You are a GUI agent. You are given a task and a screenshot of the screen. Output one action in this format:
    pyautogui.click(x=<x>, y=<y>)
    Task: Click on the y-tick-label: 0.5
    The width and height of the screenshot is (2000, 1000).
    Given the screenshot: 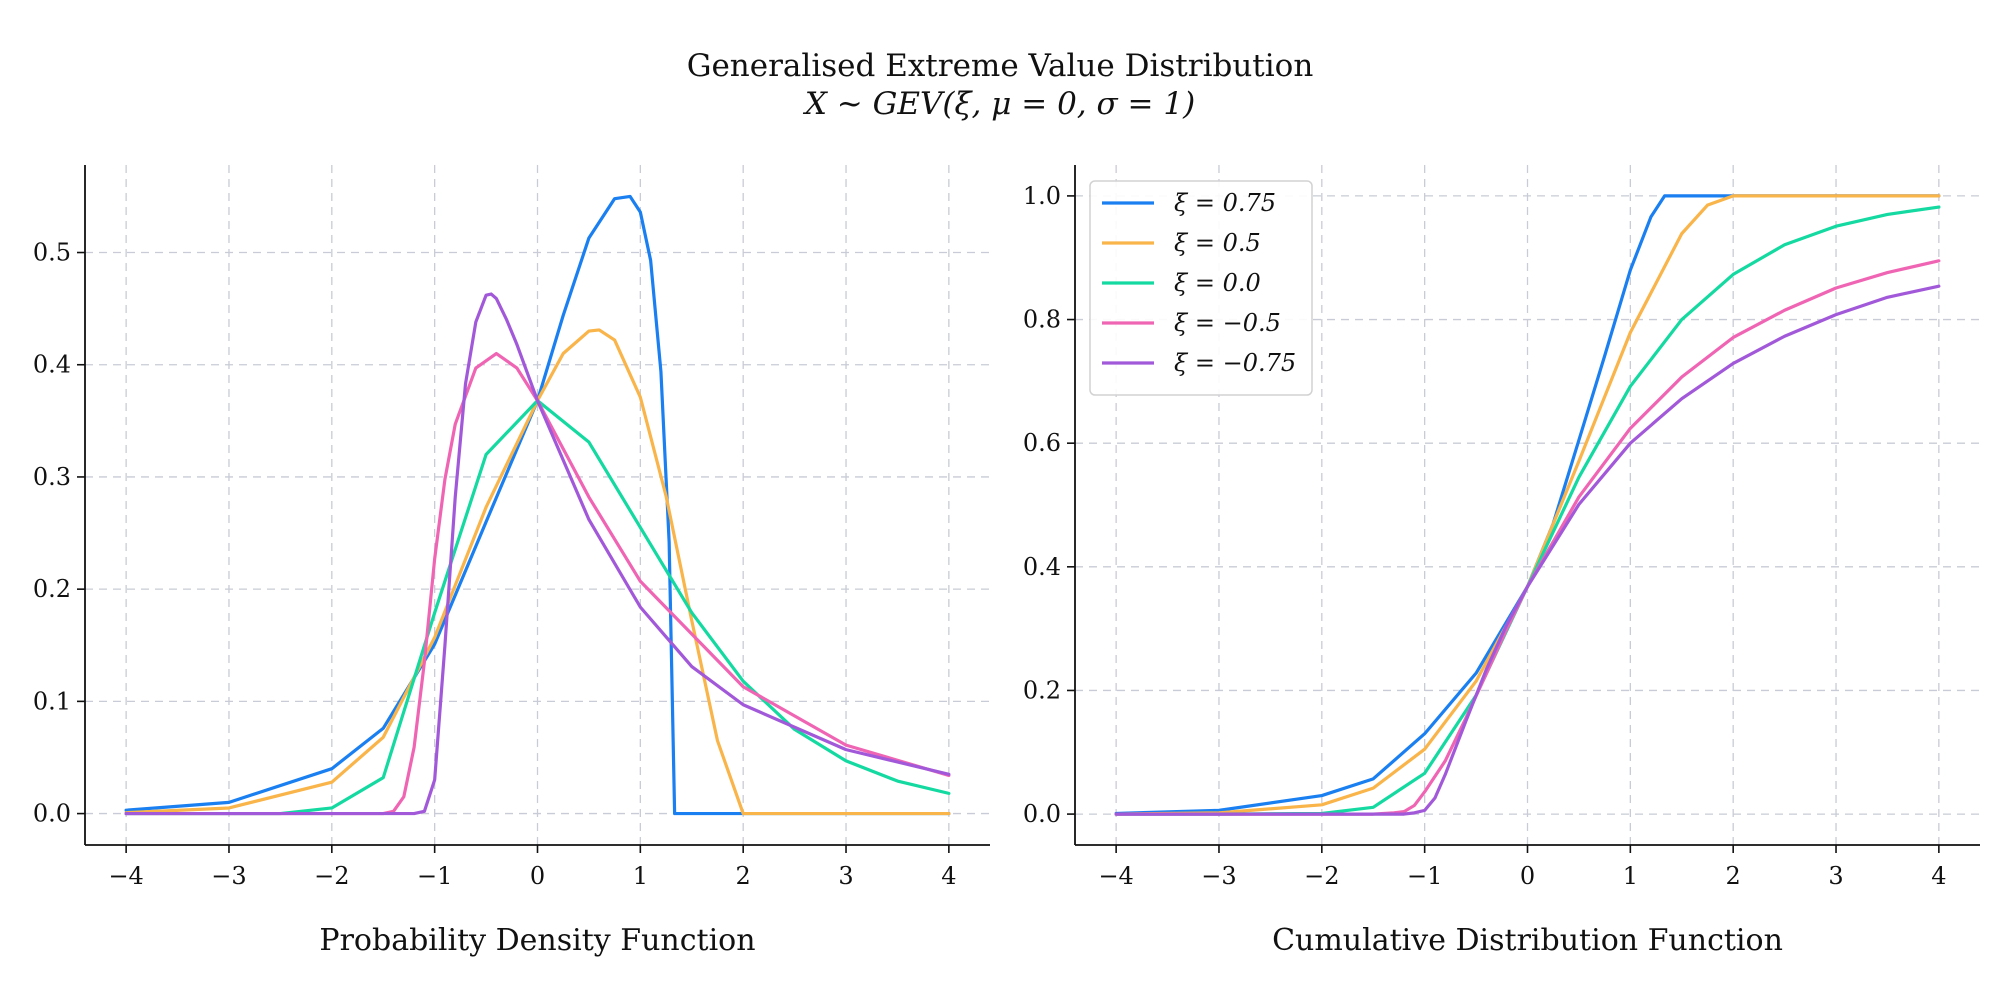 What is the action you would take?
    pyautogui.click(x=52, y=253)
    